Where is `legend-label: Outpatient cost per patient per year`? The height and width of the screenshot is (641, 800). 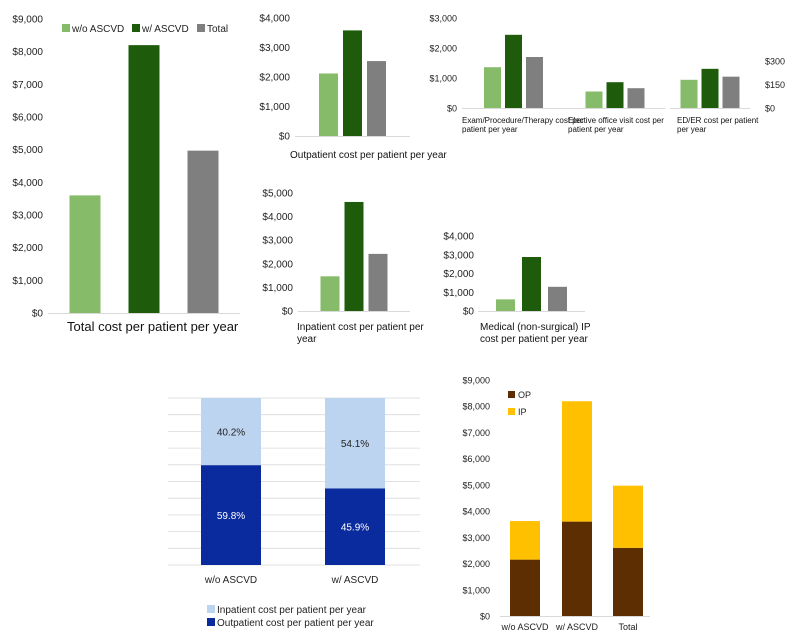 legend-label: Outpatient cost per patient per year is located at coordinates (295, 623).